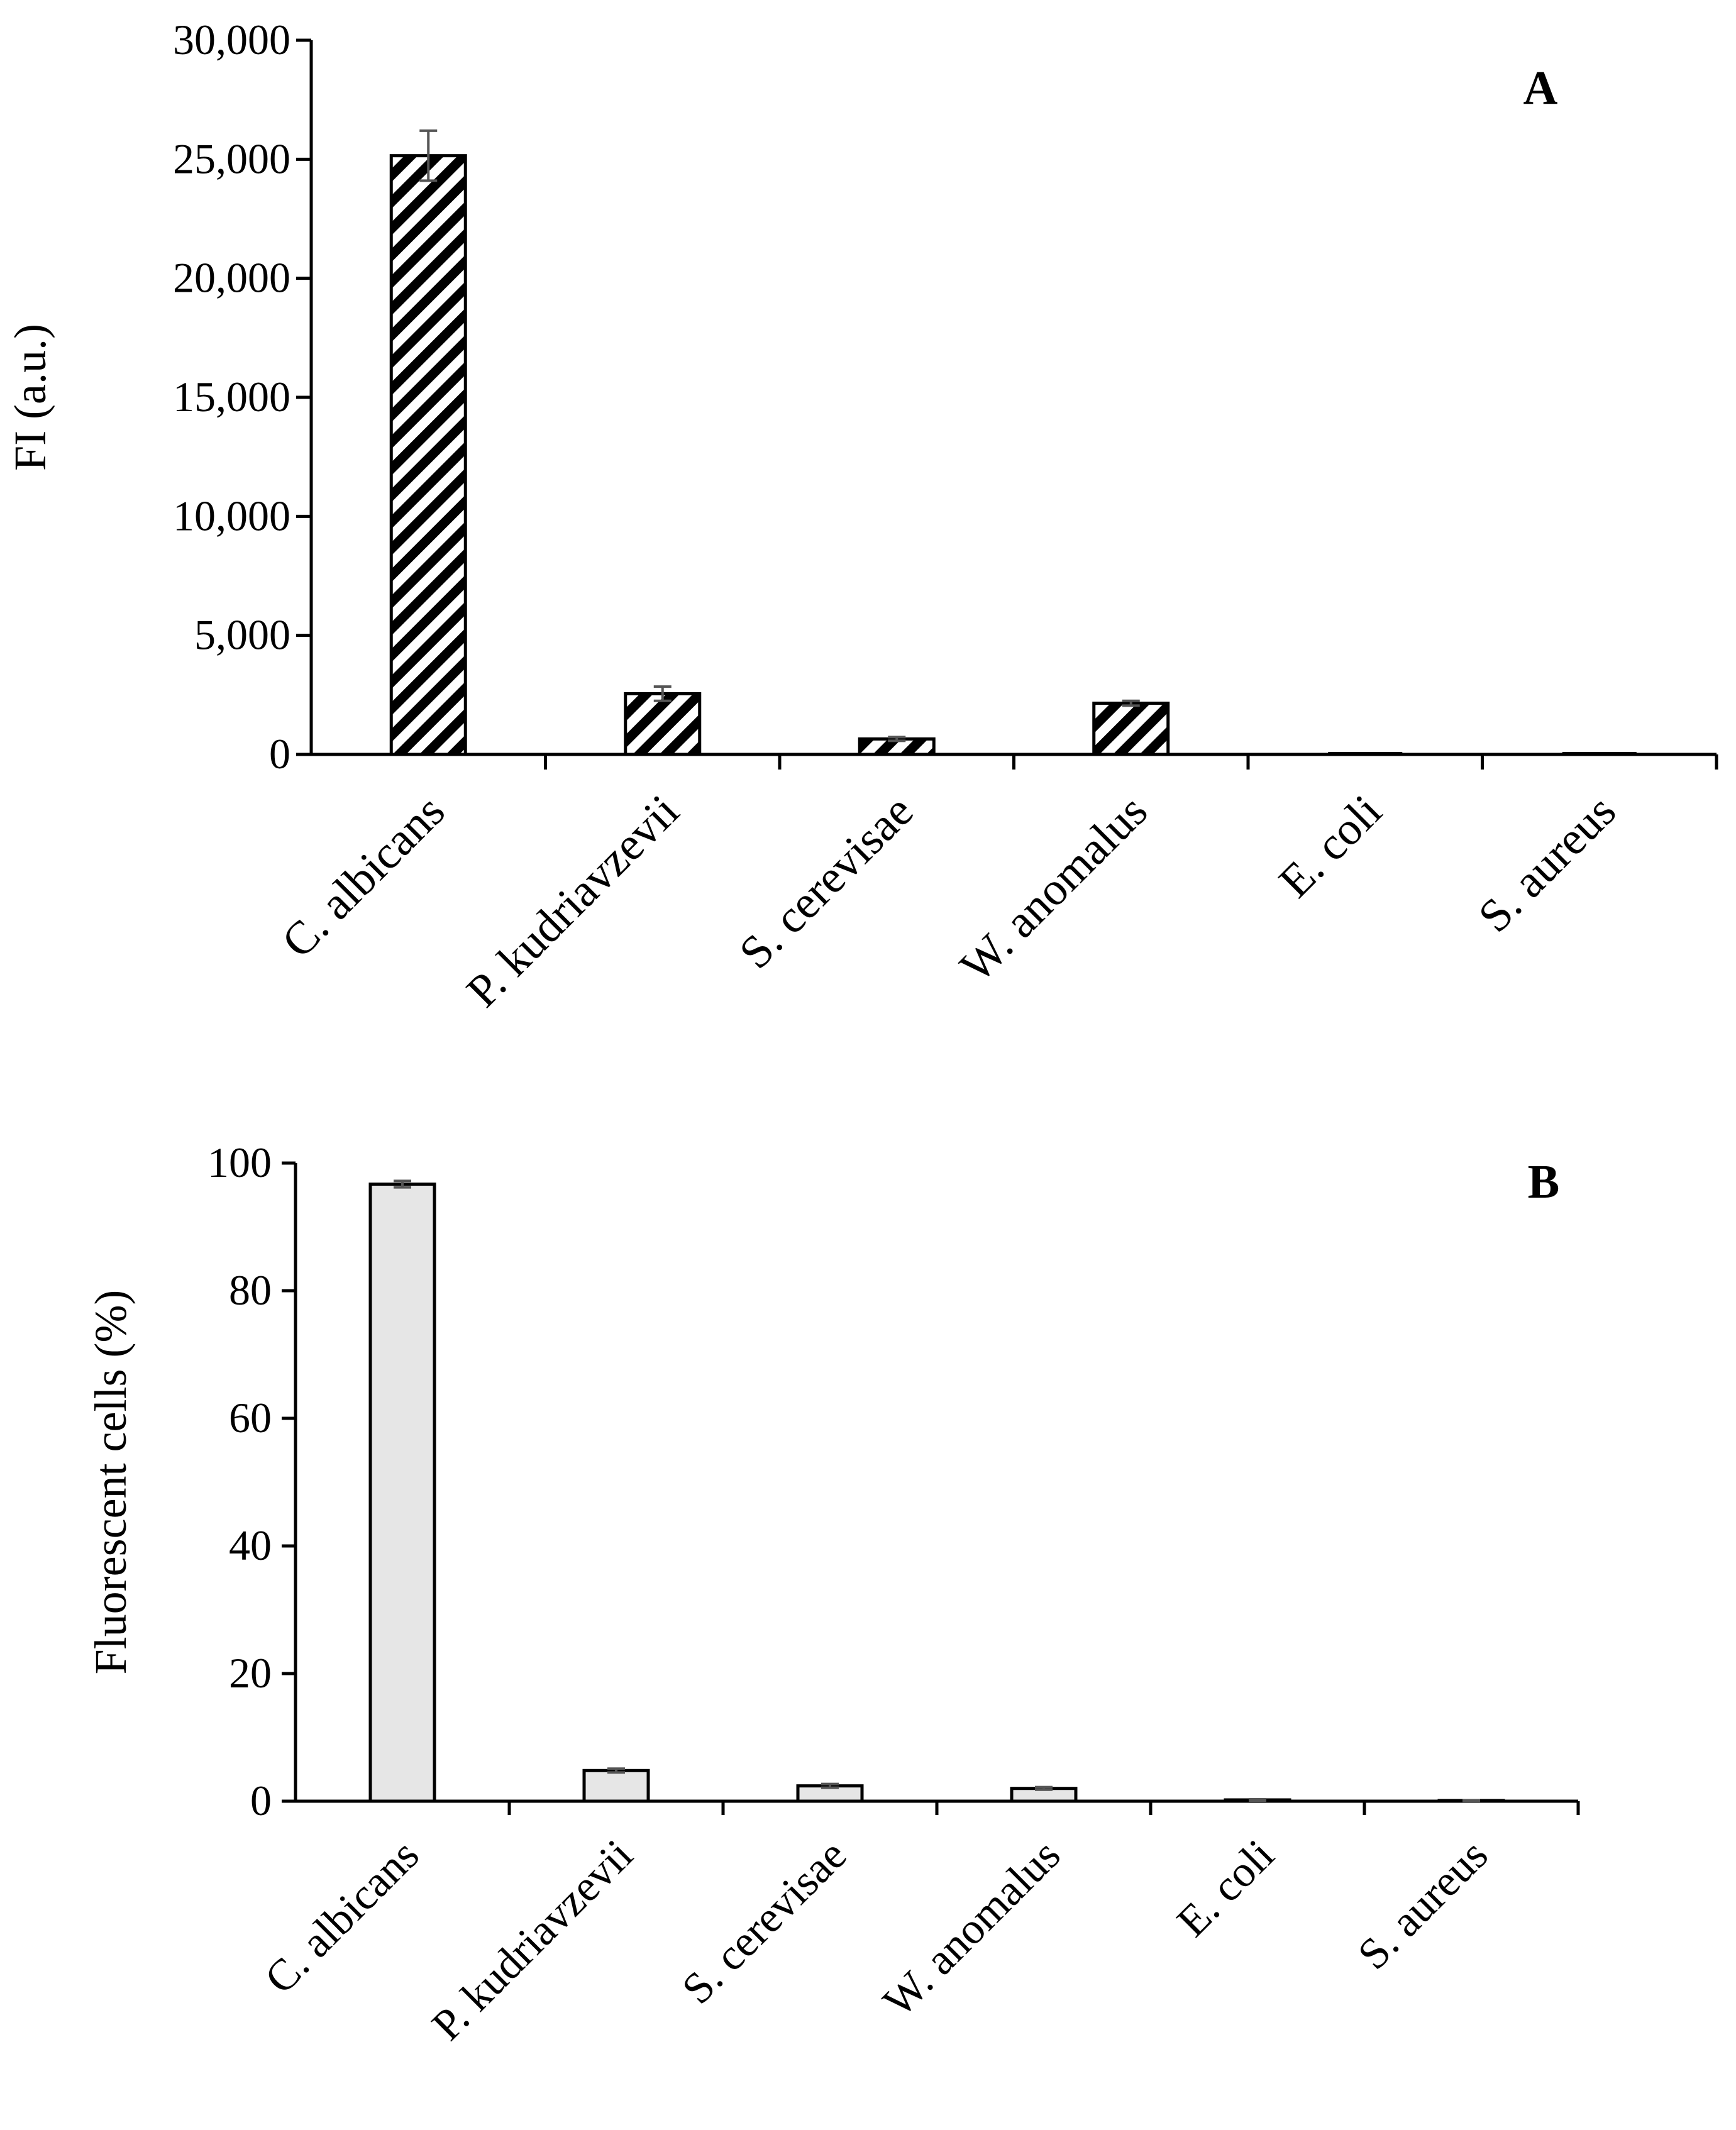 Image resolution: width=1736 pixels, height=2130 pixels. What do you see at coordinates (30, 397) in the screenshot?
I see `y-axis-title: FI (a.u.)` at bounding box center [30, 397].